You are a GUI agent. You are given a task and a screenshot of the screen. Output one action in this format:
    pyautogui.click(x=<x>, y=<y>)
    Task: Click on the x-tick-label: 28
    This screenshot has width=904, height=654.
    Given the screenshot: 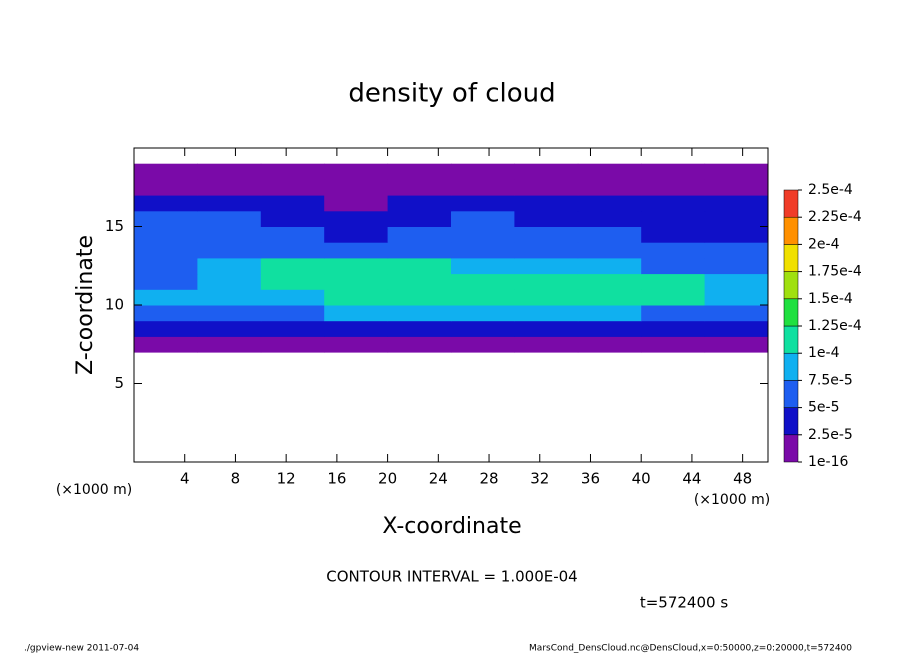 What is the action you would take?
    pyautogui.click(x=488, y=479)
    